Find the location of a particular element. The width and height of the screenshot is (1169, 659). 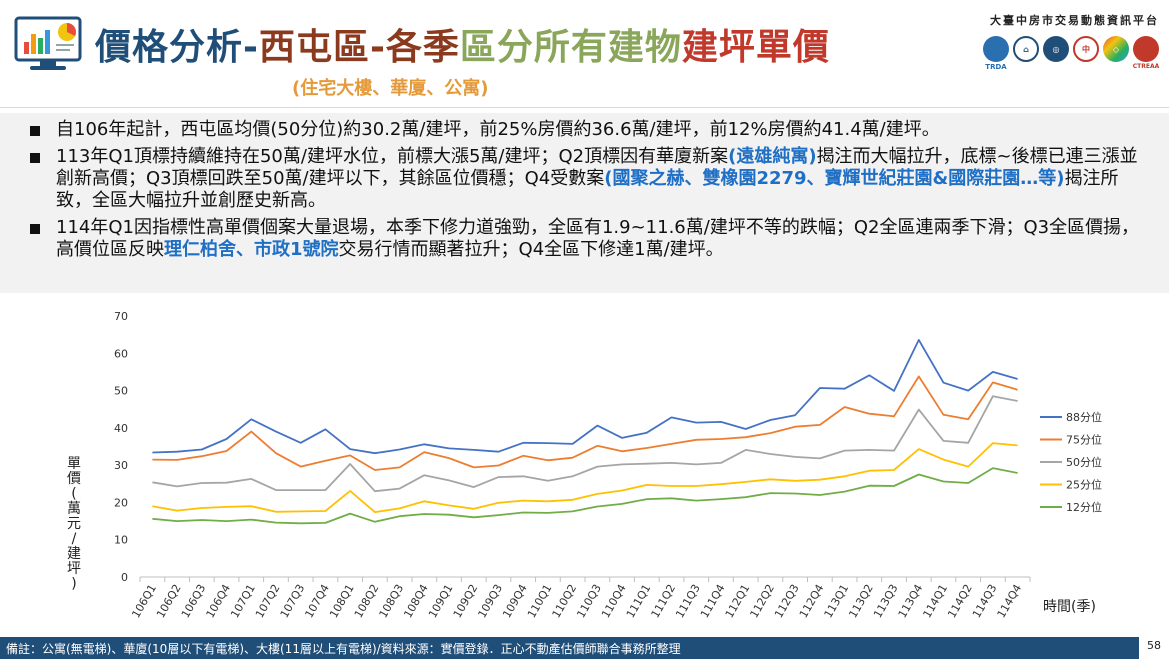

legend-label: 88分位 is located at coordinates (1084, 417).